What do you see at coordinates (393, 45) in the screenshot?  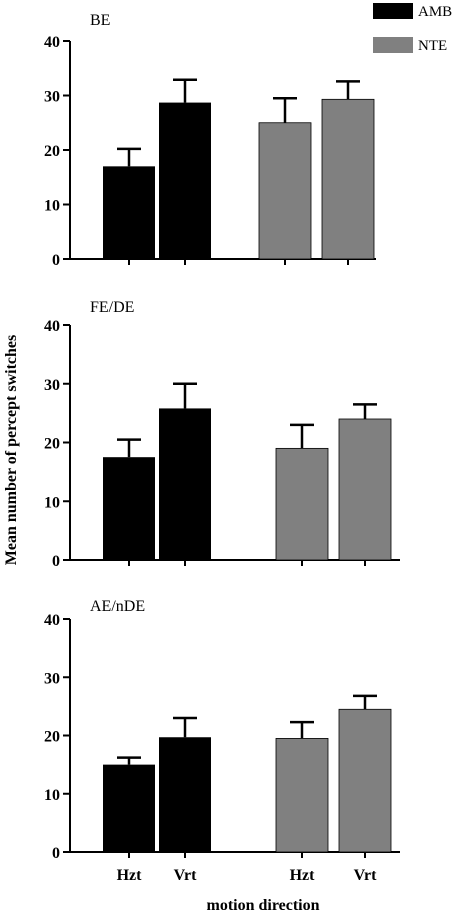 I see `legend-swatch-nte` at bounding box center [393, 45].